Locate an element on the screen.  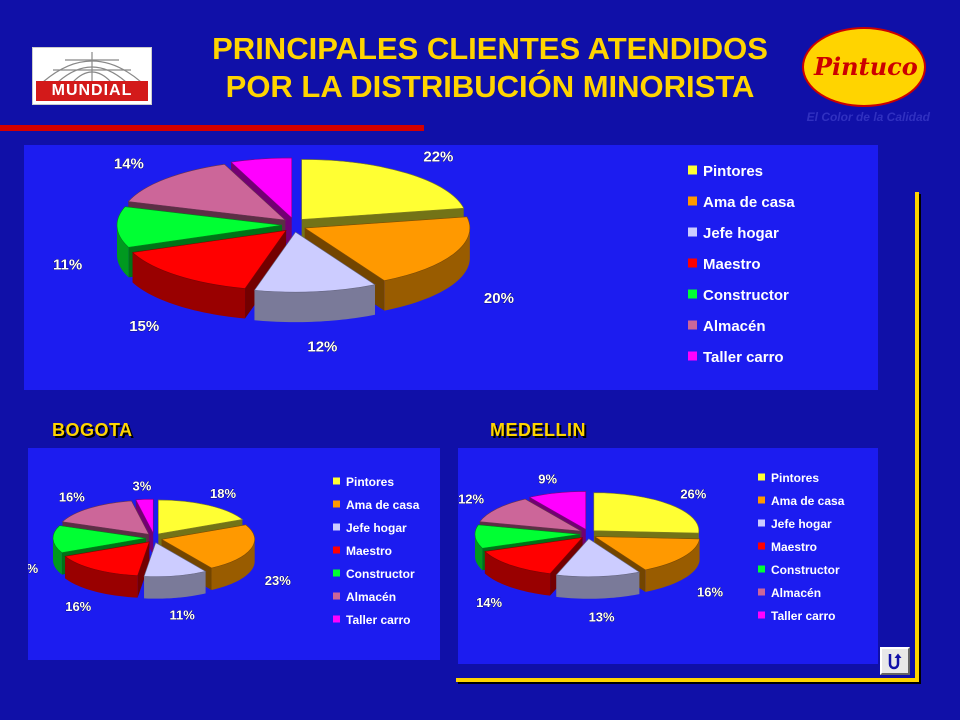
pie-medellin: 26%16%13%14%10%12%9% is located at coordinates (591, 548).